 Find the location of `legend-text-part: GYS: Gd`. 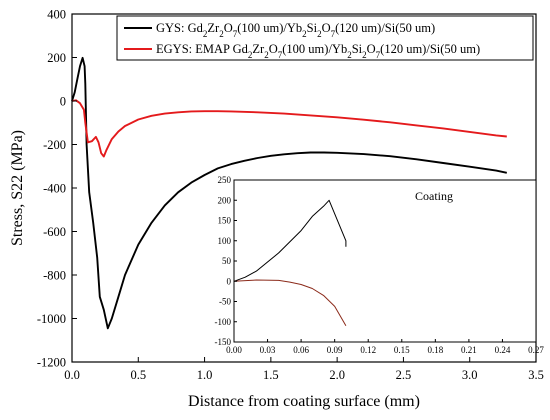

legend-text-part: GYS: Gd is located at coordinates (180, 28).